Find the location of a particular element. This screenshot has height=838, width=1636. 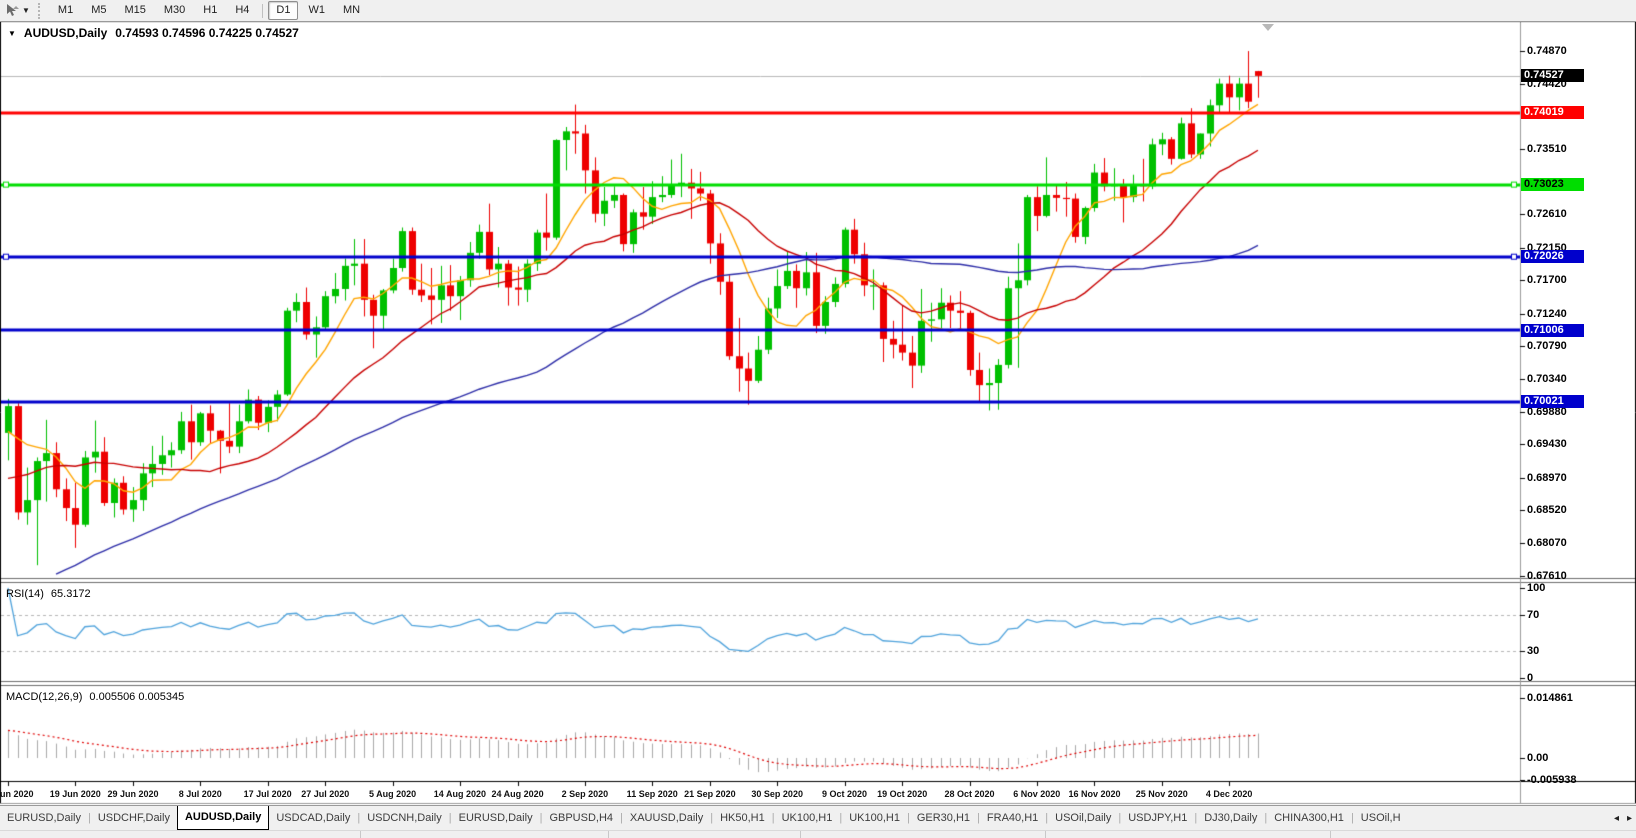

rsi-tick-label: 0 is located at coordinates (1530, 678).